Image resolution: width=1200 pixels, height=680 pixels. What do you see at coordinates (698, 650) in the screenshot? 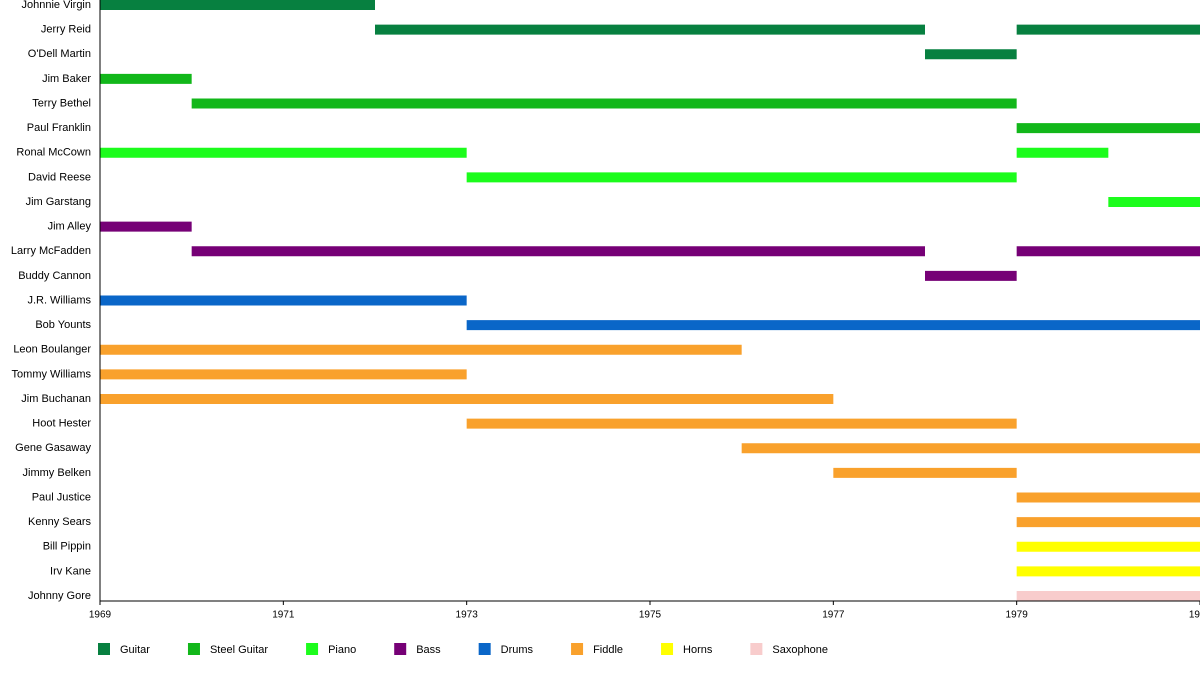
I see `legend-label: Horns` at bounding box center [698, 650].